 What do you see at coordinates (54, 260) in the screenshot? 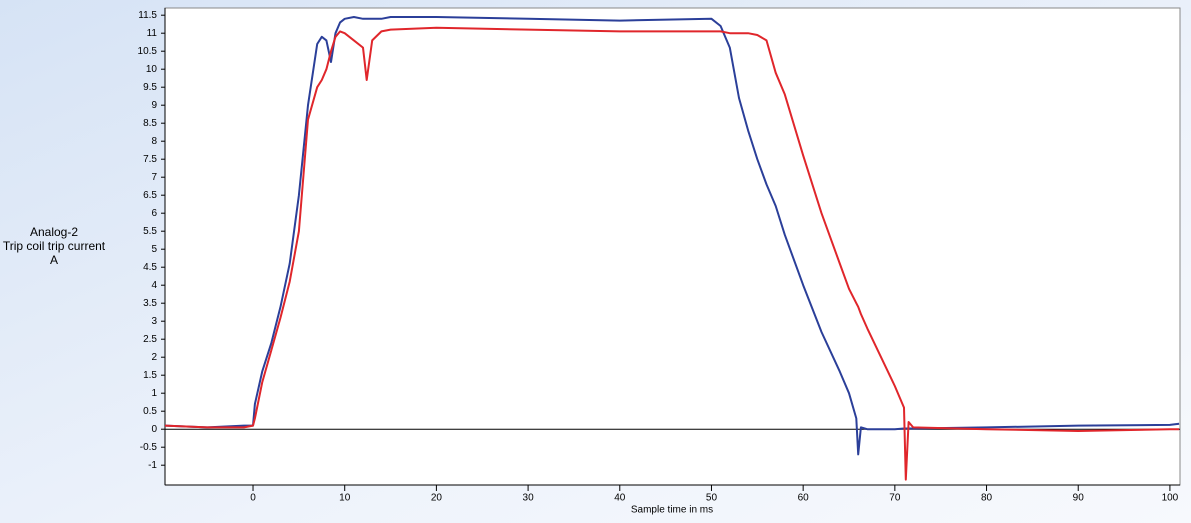
I see `y-axis-title: A` at bounding box center [54, 260].